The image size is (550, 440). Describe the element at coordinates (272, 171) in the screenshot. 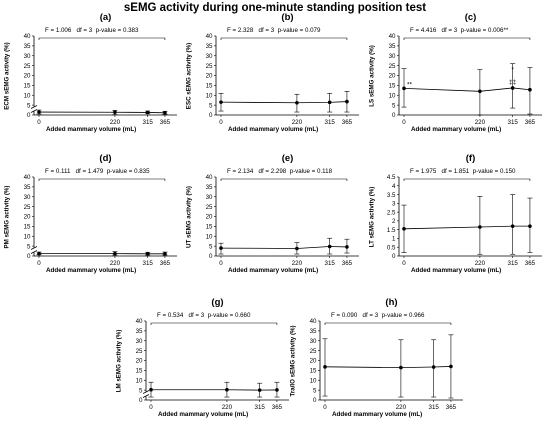

I see `degrees-of-freedom: df = 2.298` at that location.